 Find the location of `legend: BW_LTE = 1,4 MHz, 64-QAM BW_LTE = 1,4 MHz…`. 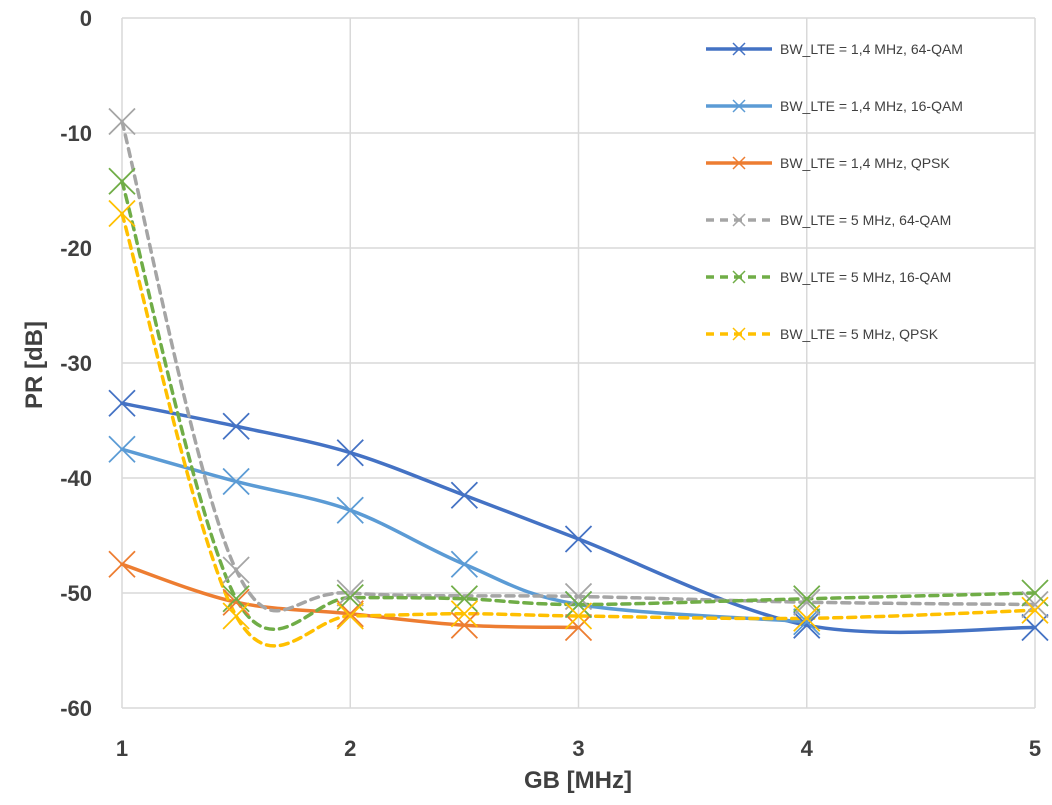

legend: BW_LTE = 1,4 MHz, 64-QAM BW_LTE = 1,4 MHz… is located at coordinates (834, 191).